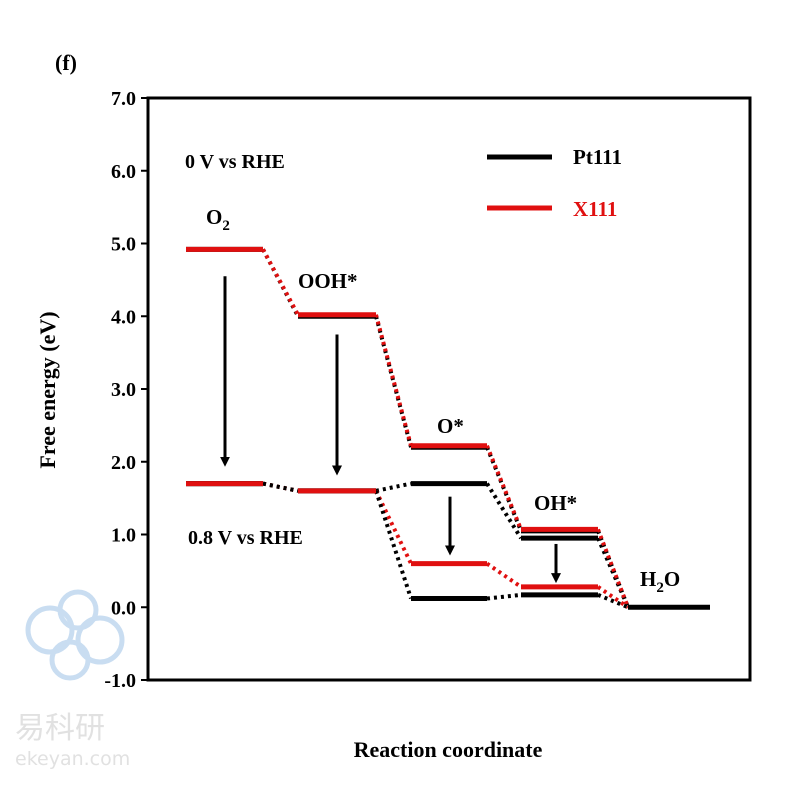  Describe the element at coordinates (72, 759) in the screenshot. I see `watermark-url: ekeyan.com` at that location.